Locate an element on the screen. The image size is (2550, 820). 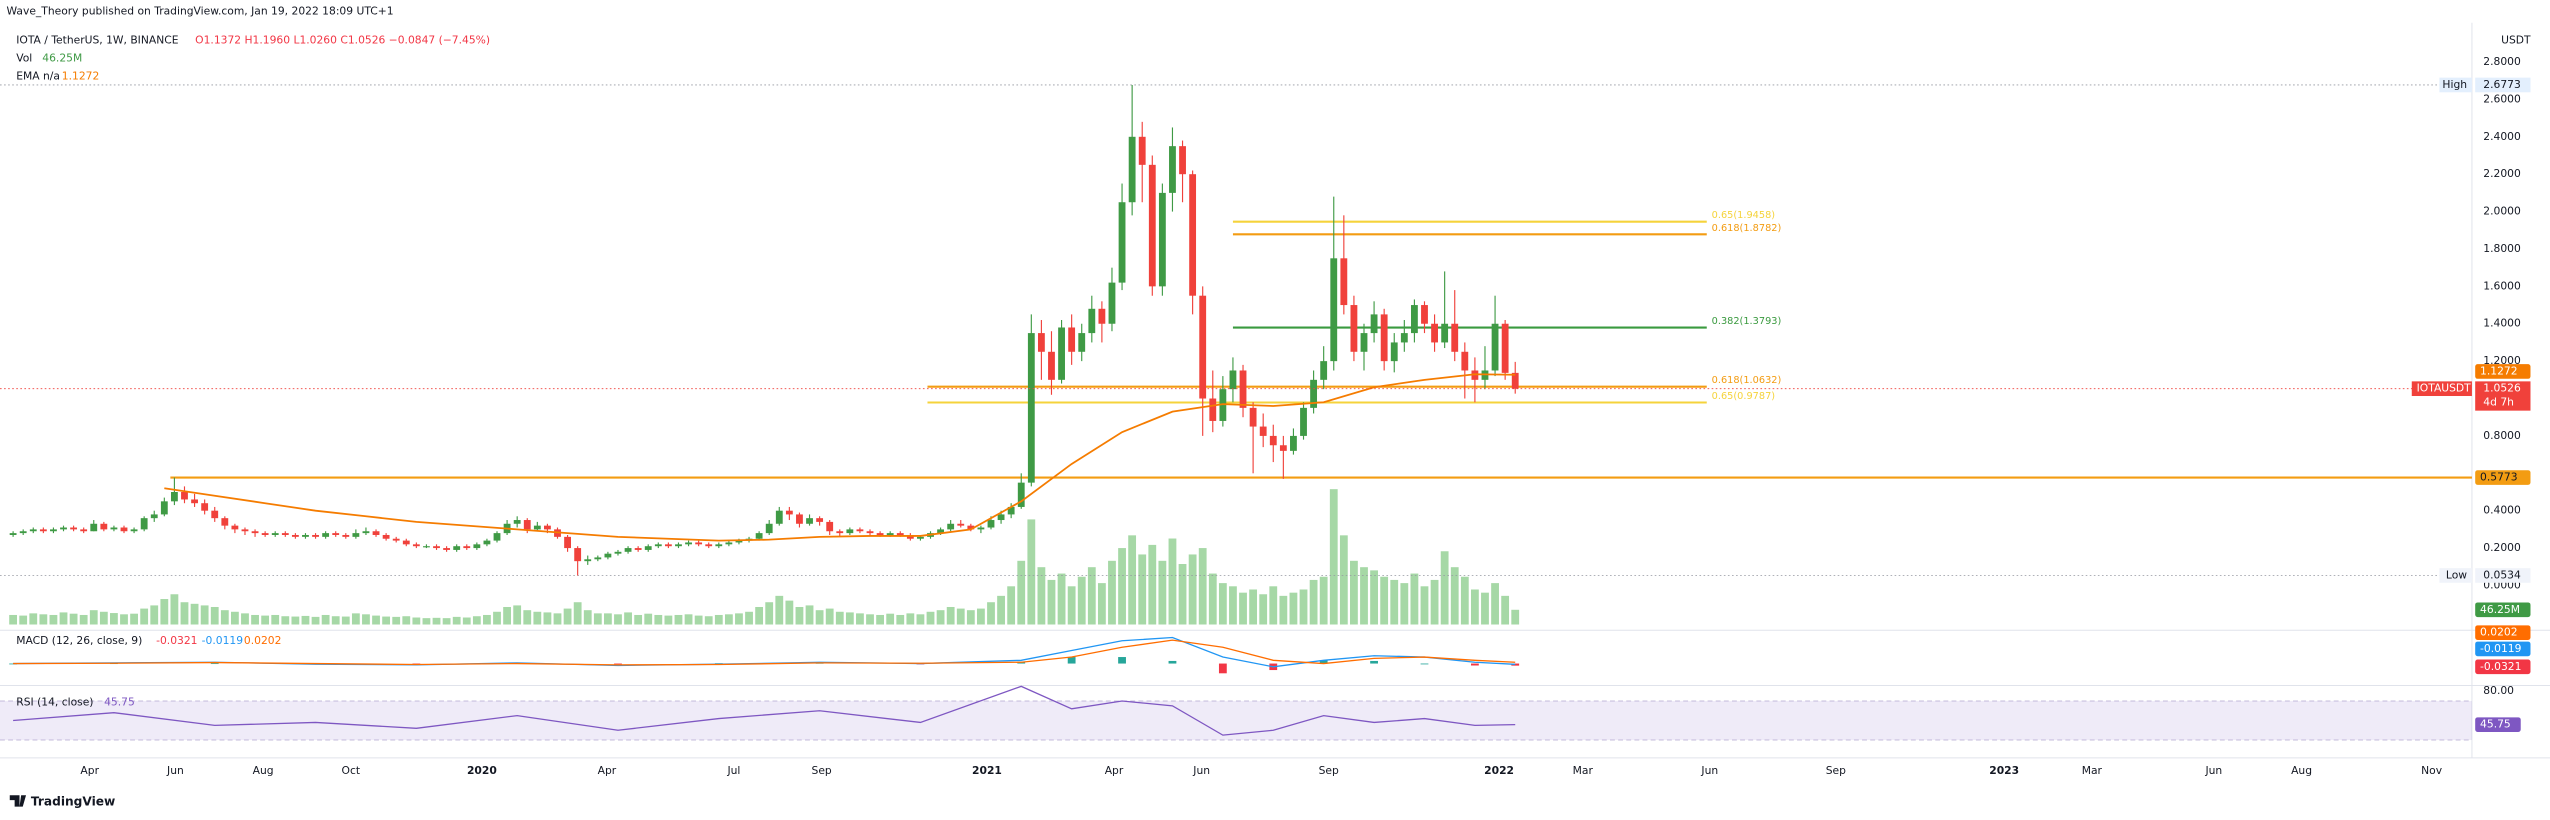
x-tick-label: Oct is located at coordinates (351, 770).